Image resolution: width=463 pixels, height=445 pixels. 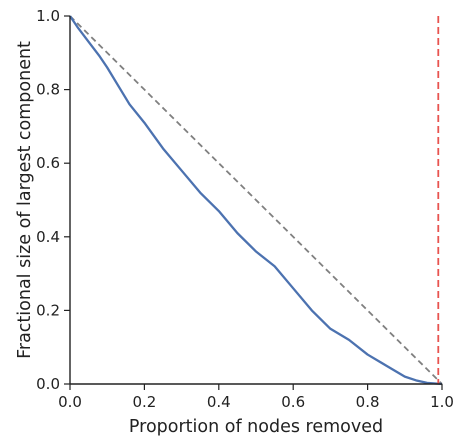 What do you see at coordinates (48, 163) in the screenshot?
I see `y-tick-label: 0.6` at bounding box center [48, 163].